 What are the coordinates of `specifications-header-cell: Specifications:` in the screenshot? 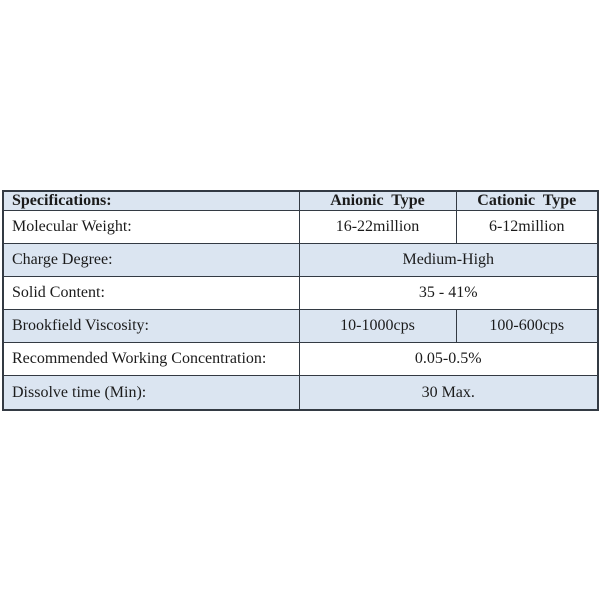 It's located at (151, 200).